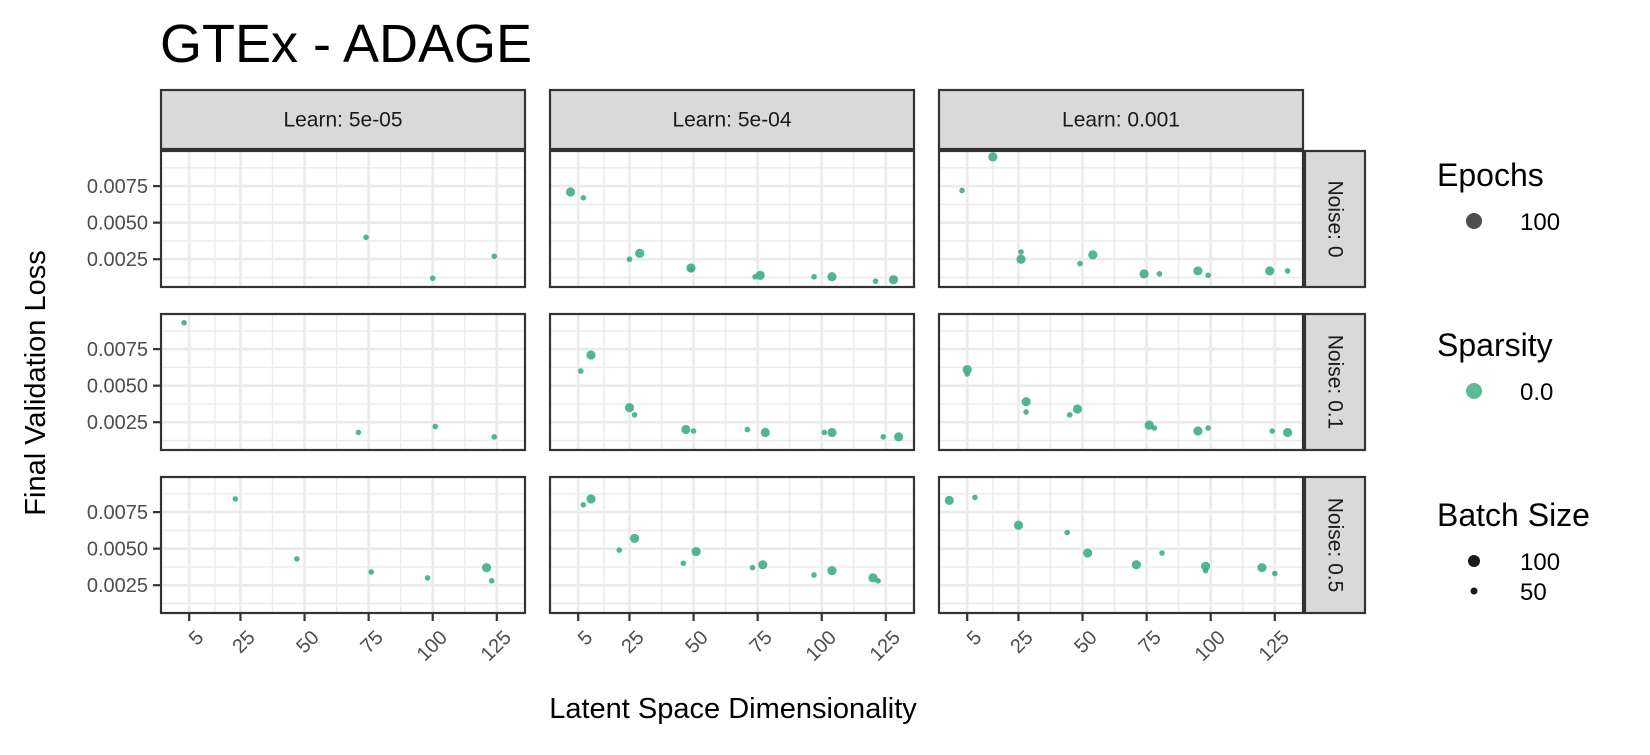  I want to click on y-axis-title: Final Validation Loss, so click(36, 382).